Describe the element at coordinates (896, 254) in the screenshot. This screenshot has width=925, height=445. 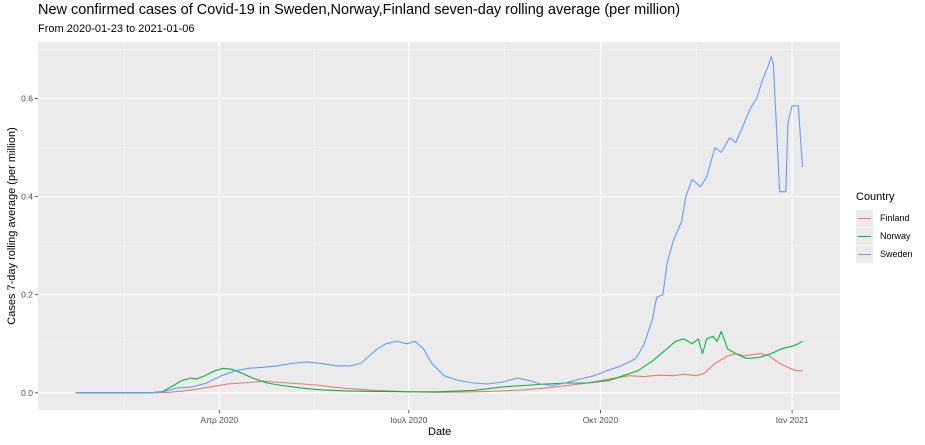
I see `legend-label-sweden: Sweden` at that location.